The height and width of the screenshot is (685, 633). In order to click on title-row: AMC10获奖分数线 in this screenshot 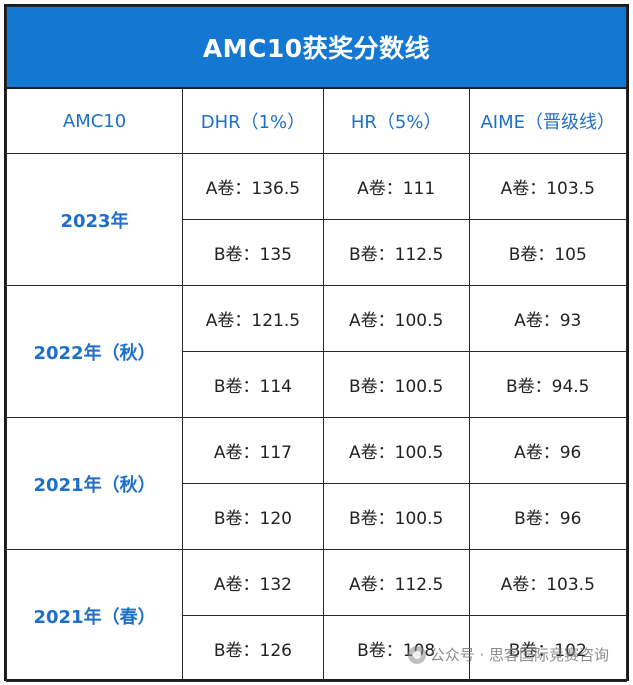, I will do `click(316, 47)`.